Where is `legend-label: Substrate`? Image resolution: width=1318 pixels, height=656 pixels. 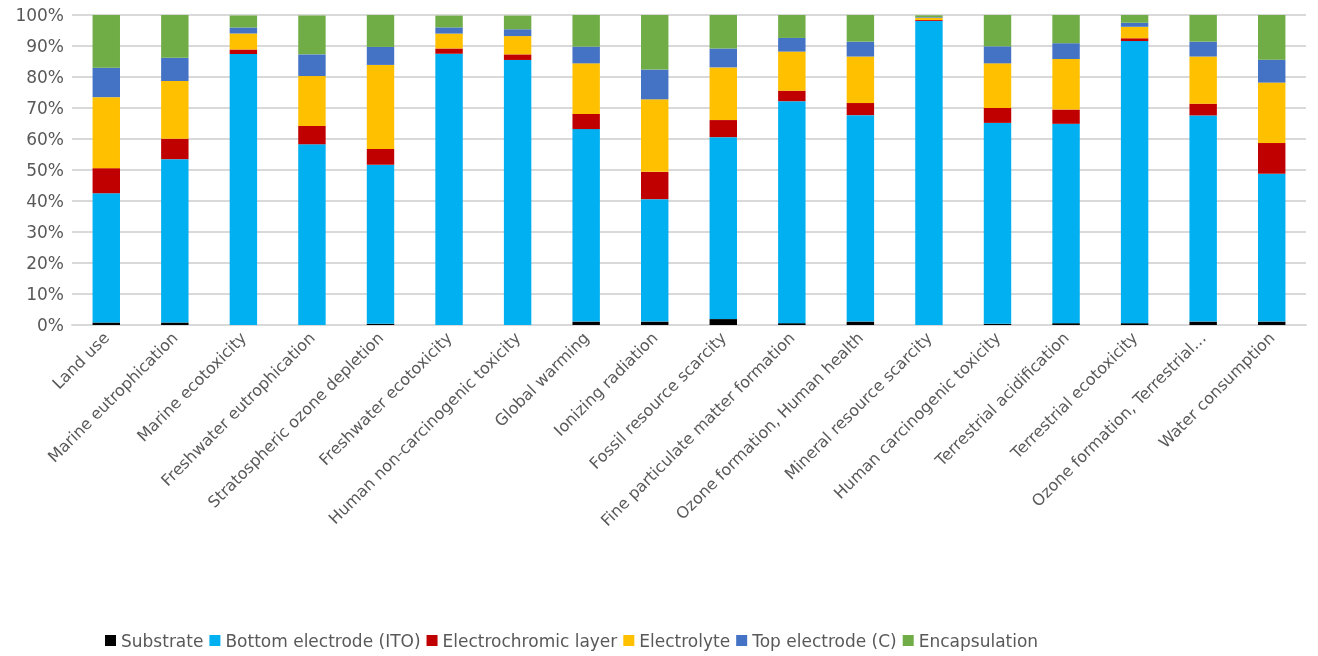
legend-label: Substrate is located at coordinates (162, 640).